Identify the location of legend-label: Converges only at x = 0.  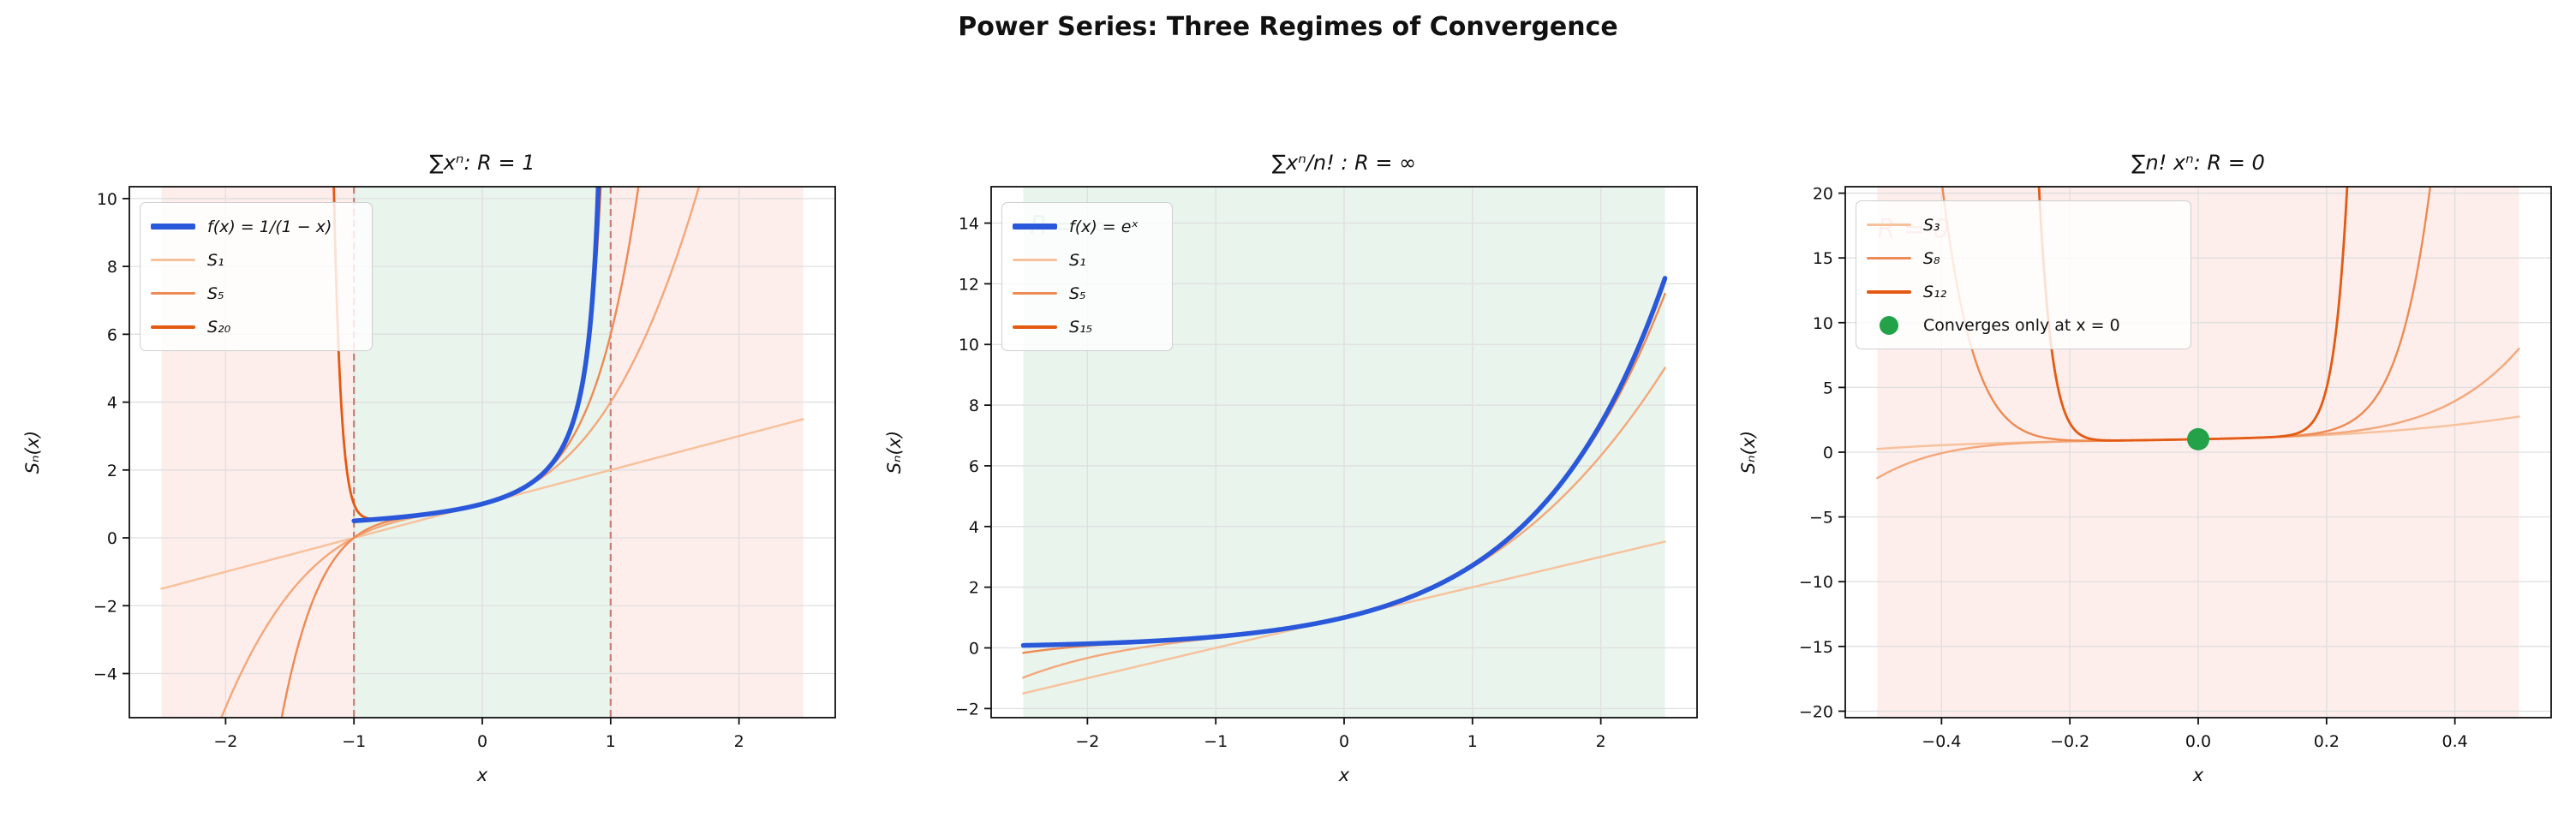
(2022, 325).